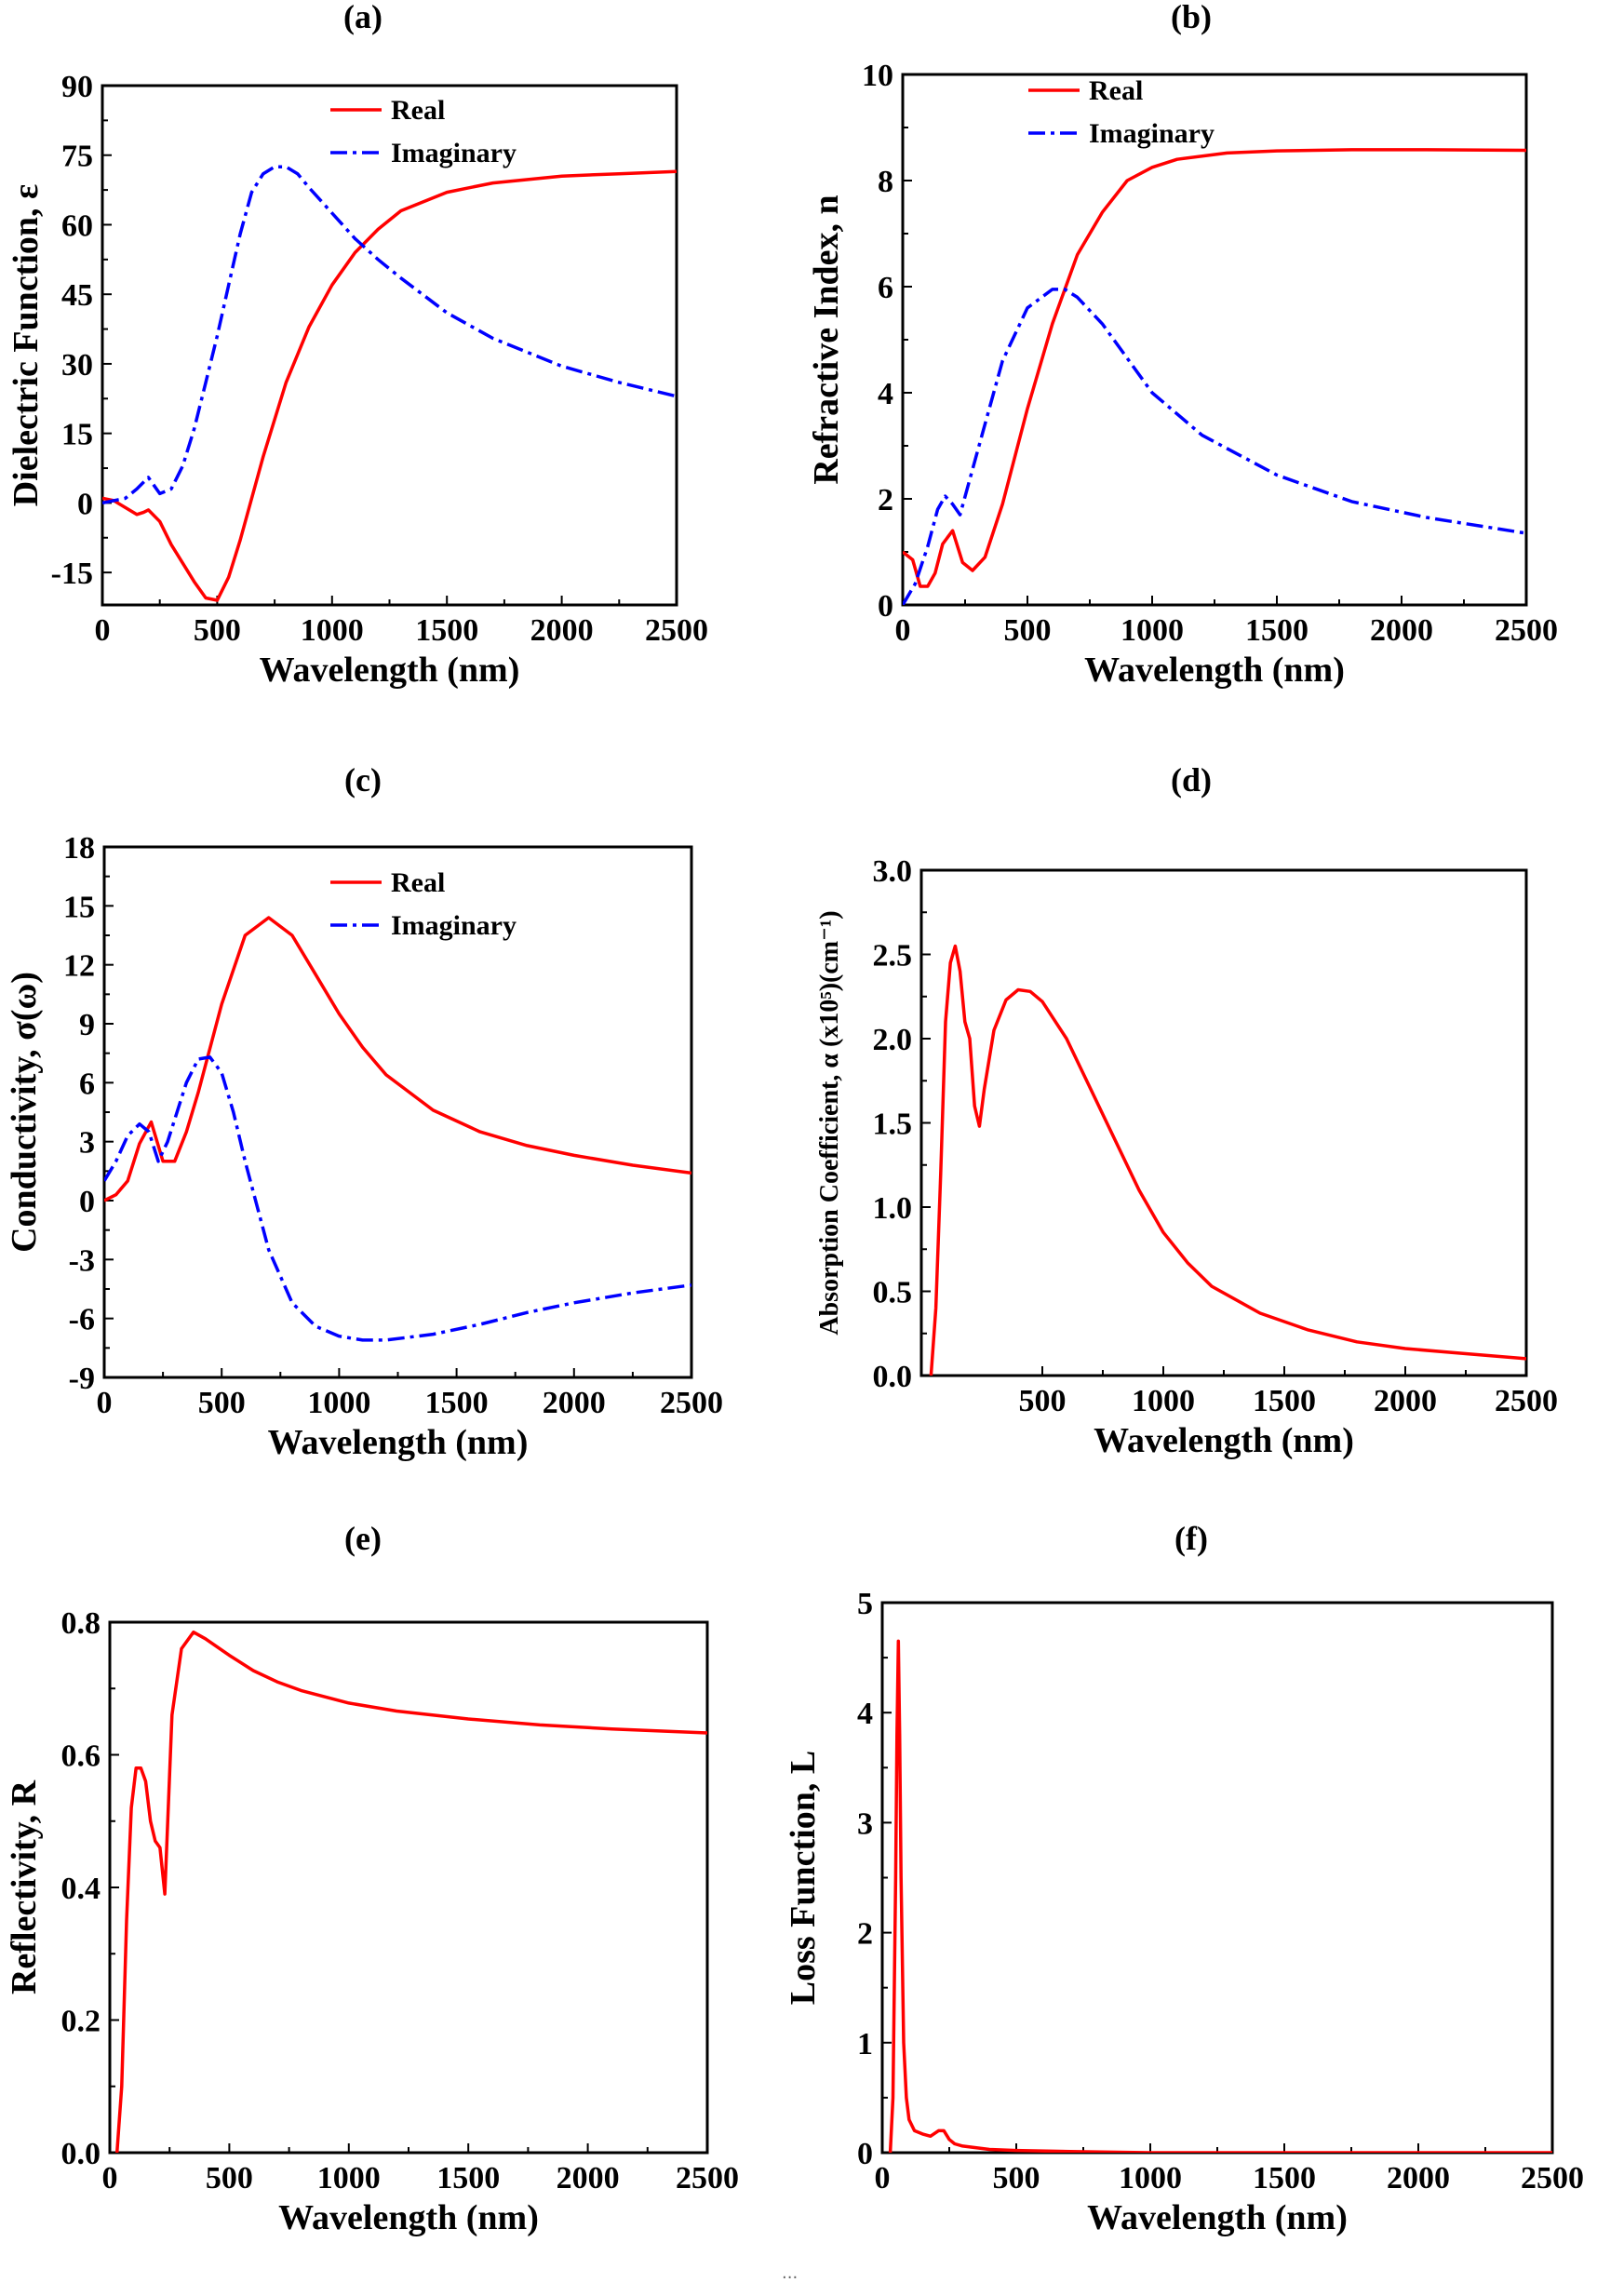 Image resolution: width=1597 pixels, height=2296 pixels. What do you see at coordinates (82, 1260) in the screenshot?
I see `y-tick-label: -3` at bounding box center [82, 1260].